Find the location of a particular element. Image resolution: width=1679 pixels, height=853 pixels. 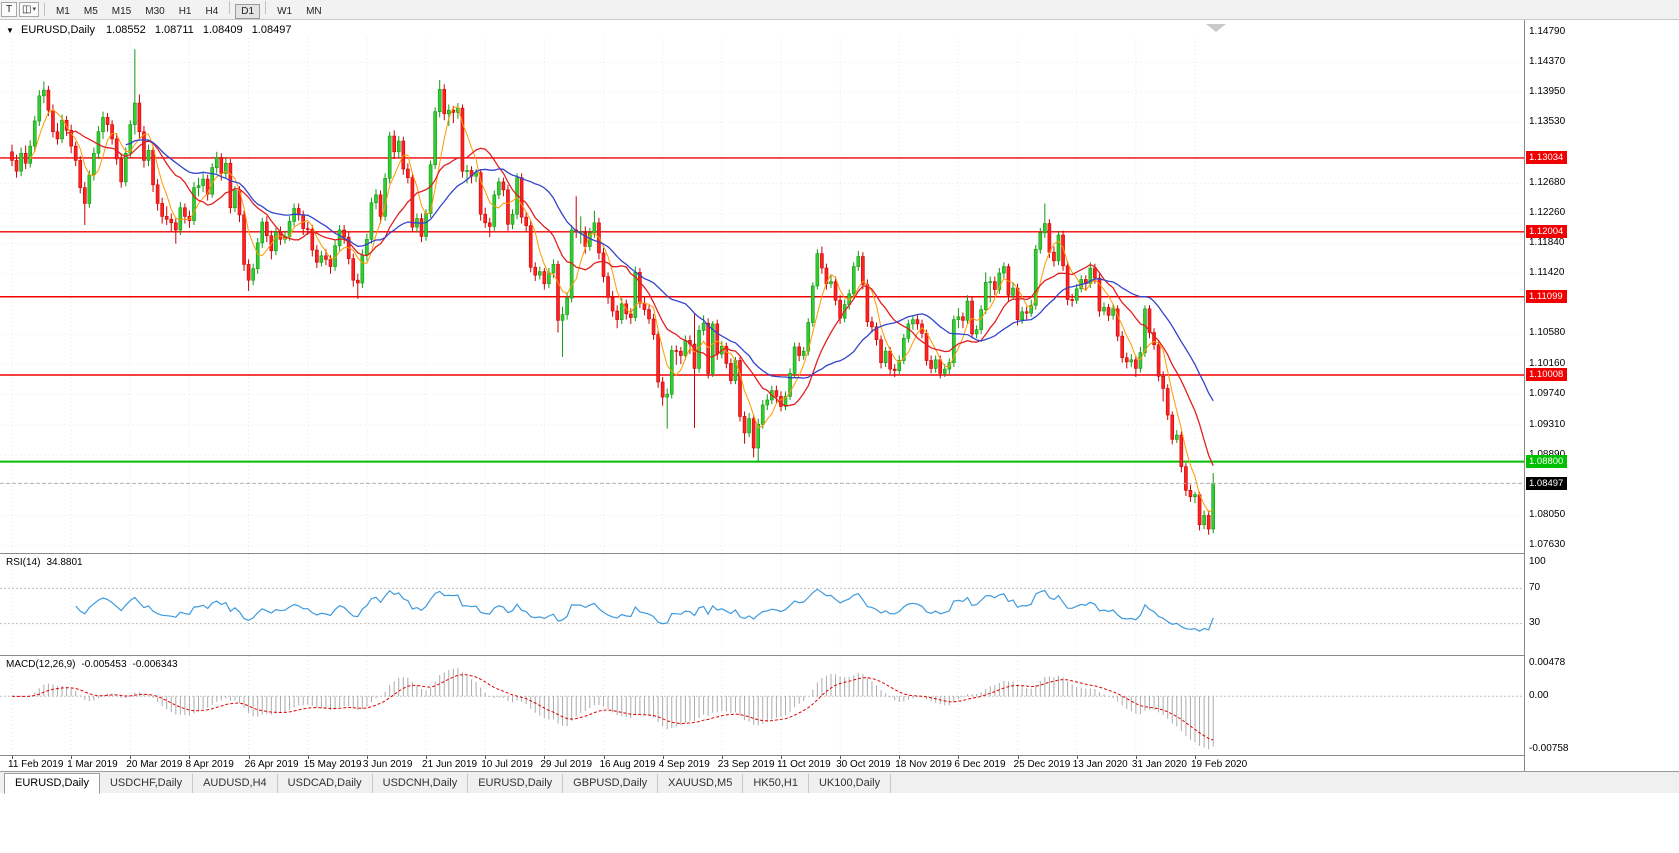

timeframe-button-h4: H4 is located at coordinates (212, 11).